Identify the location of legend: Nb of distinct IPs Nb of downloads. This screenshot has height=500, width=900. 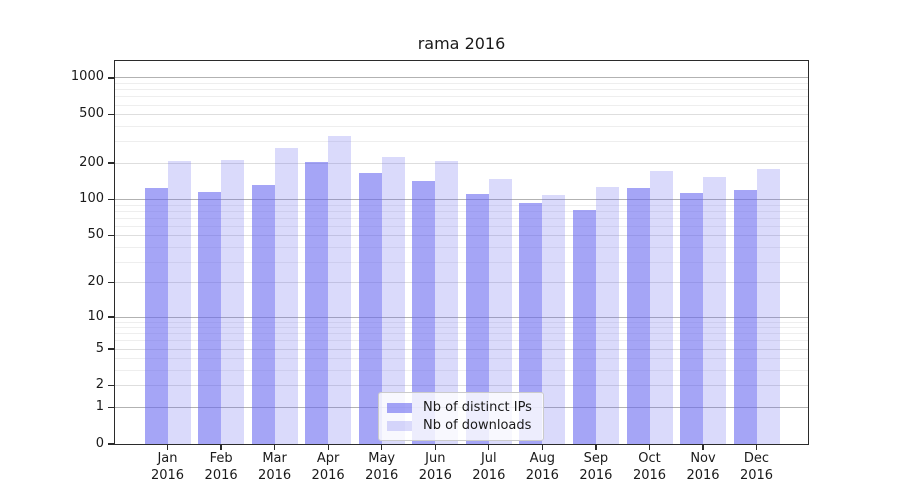
(461, 416).